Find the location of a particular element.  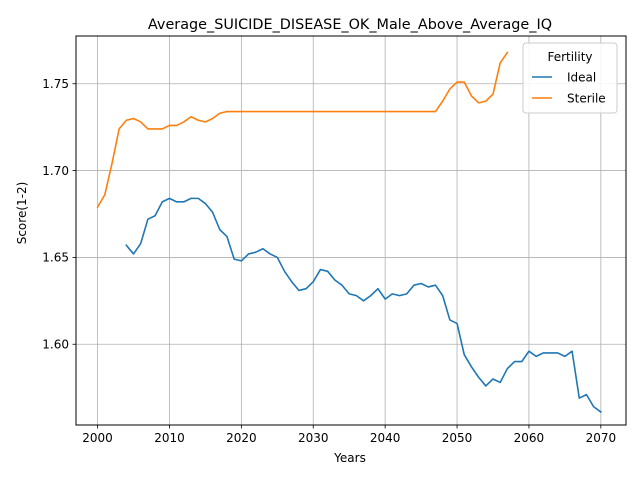

legend-title: Fertility is located at coordinates (569, 57).